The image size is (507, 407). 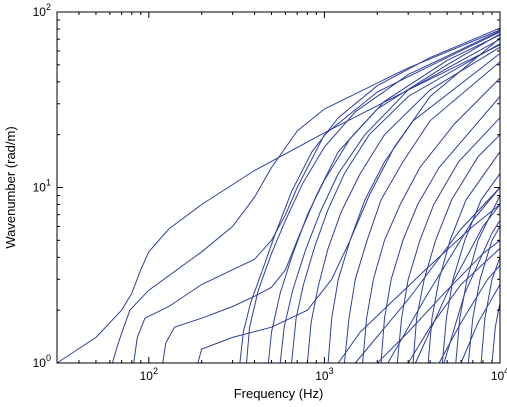 What do you see at coordinates (149, 374) in the screenshot?
I see `x-tick-label: 10²` at bounding box center [149, 374].